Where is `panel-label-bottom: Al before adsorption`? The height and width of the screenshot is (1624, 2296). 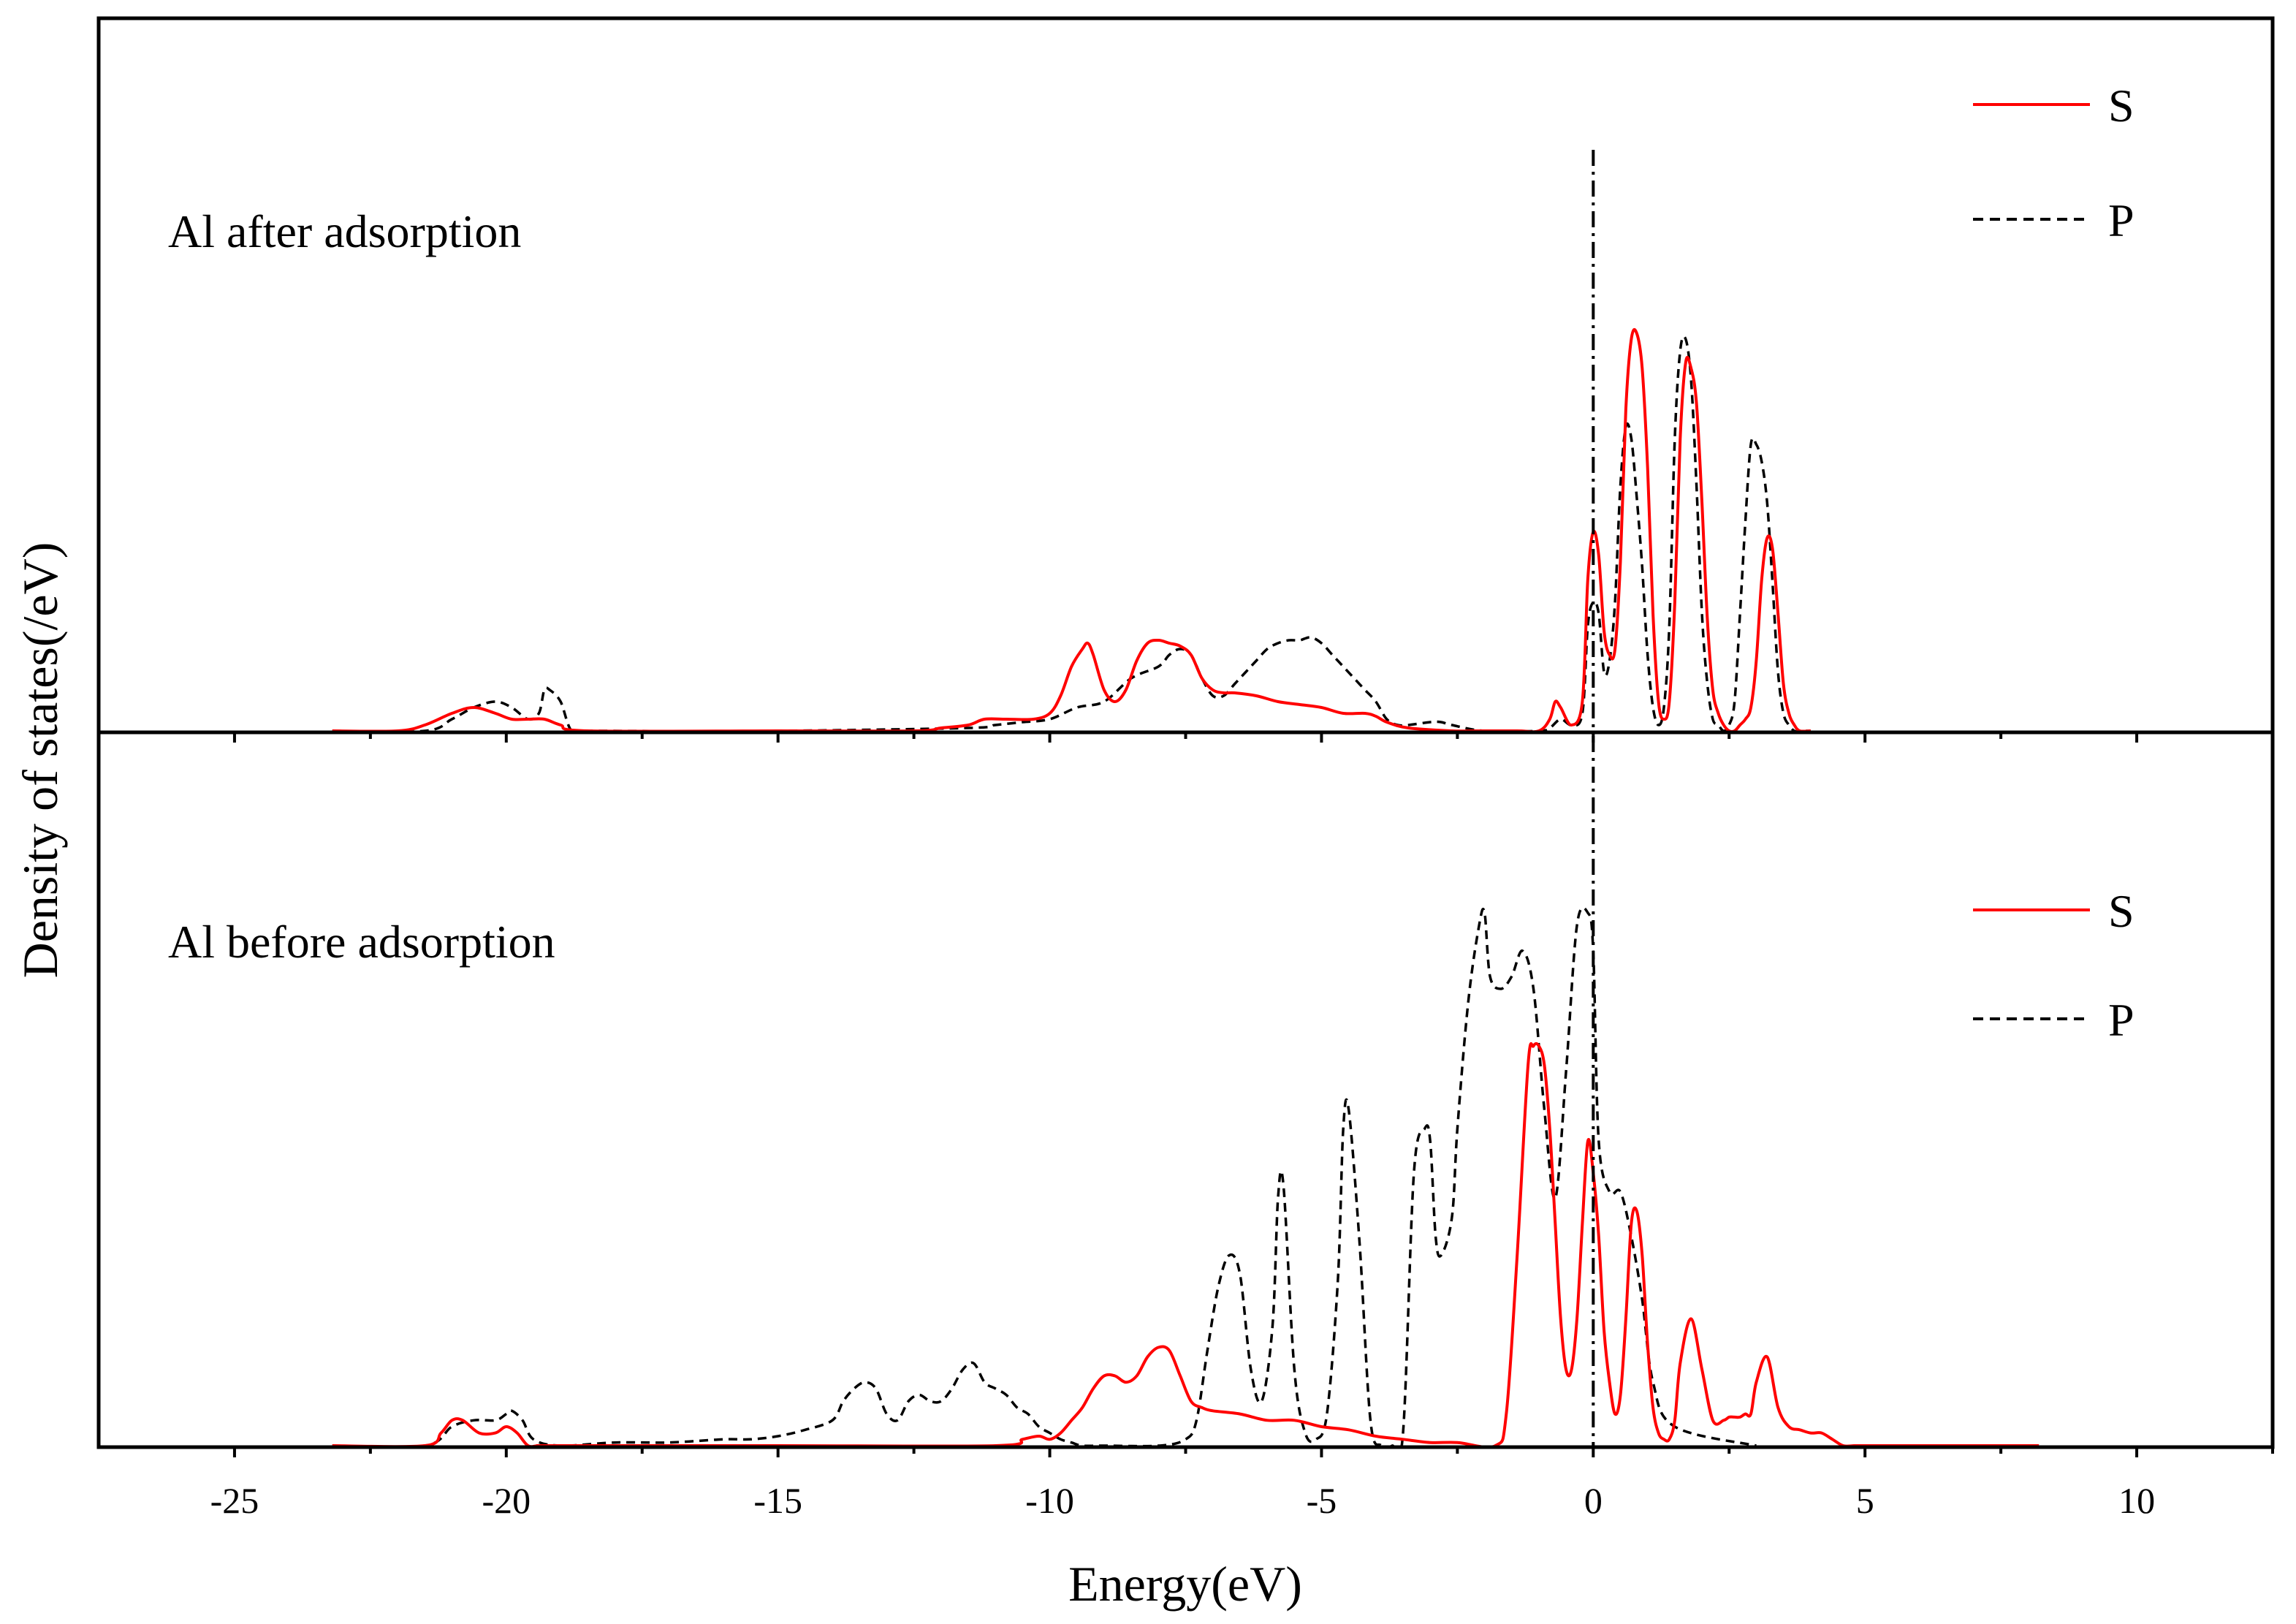
panel-label-bottom: Al before adsorption is located at coordinates (361, 942).